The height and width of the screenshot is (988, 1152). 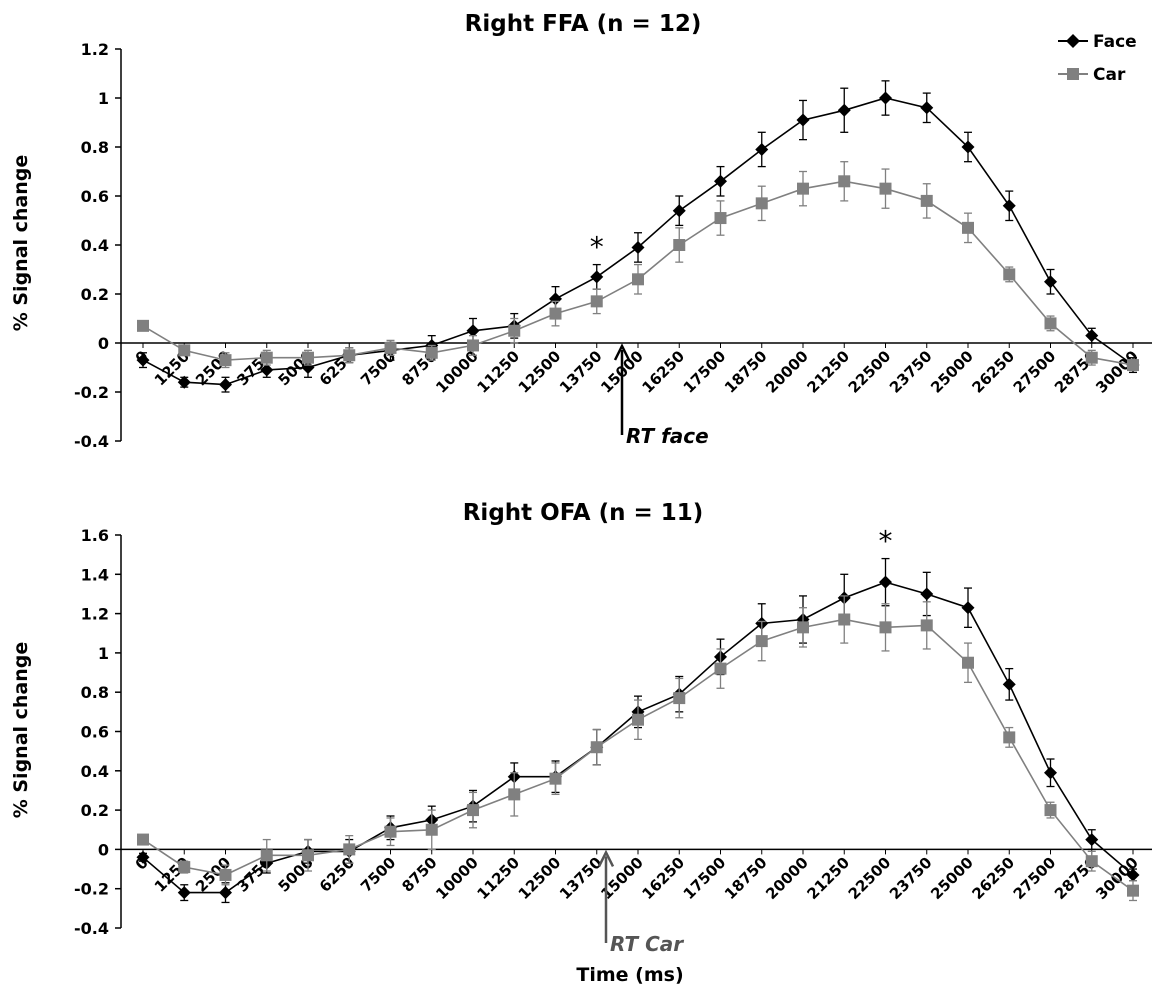 I want to click on y-tick-label: 1.4, so click(x=95, y=574).